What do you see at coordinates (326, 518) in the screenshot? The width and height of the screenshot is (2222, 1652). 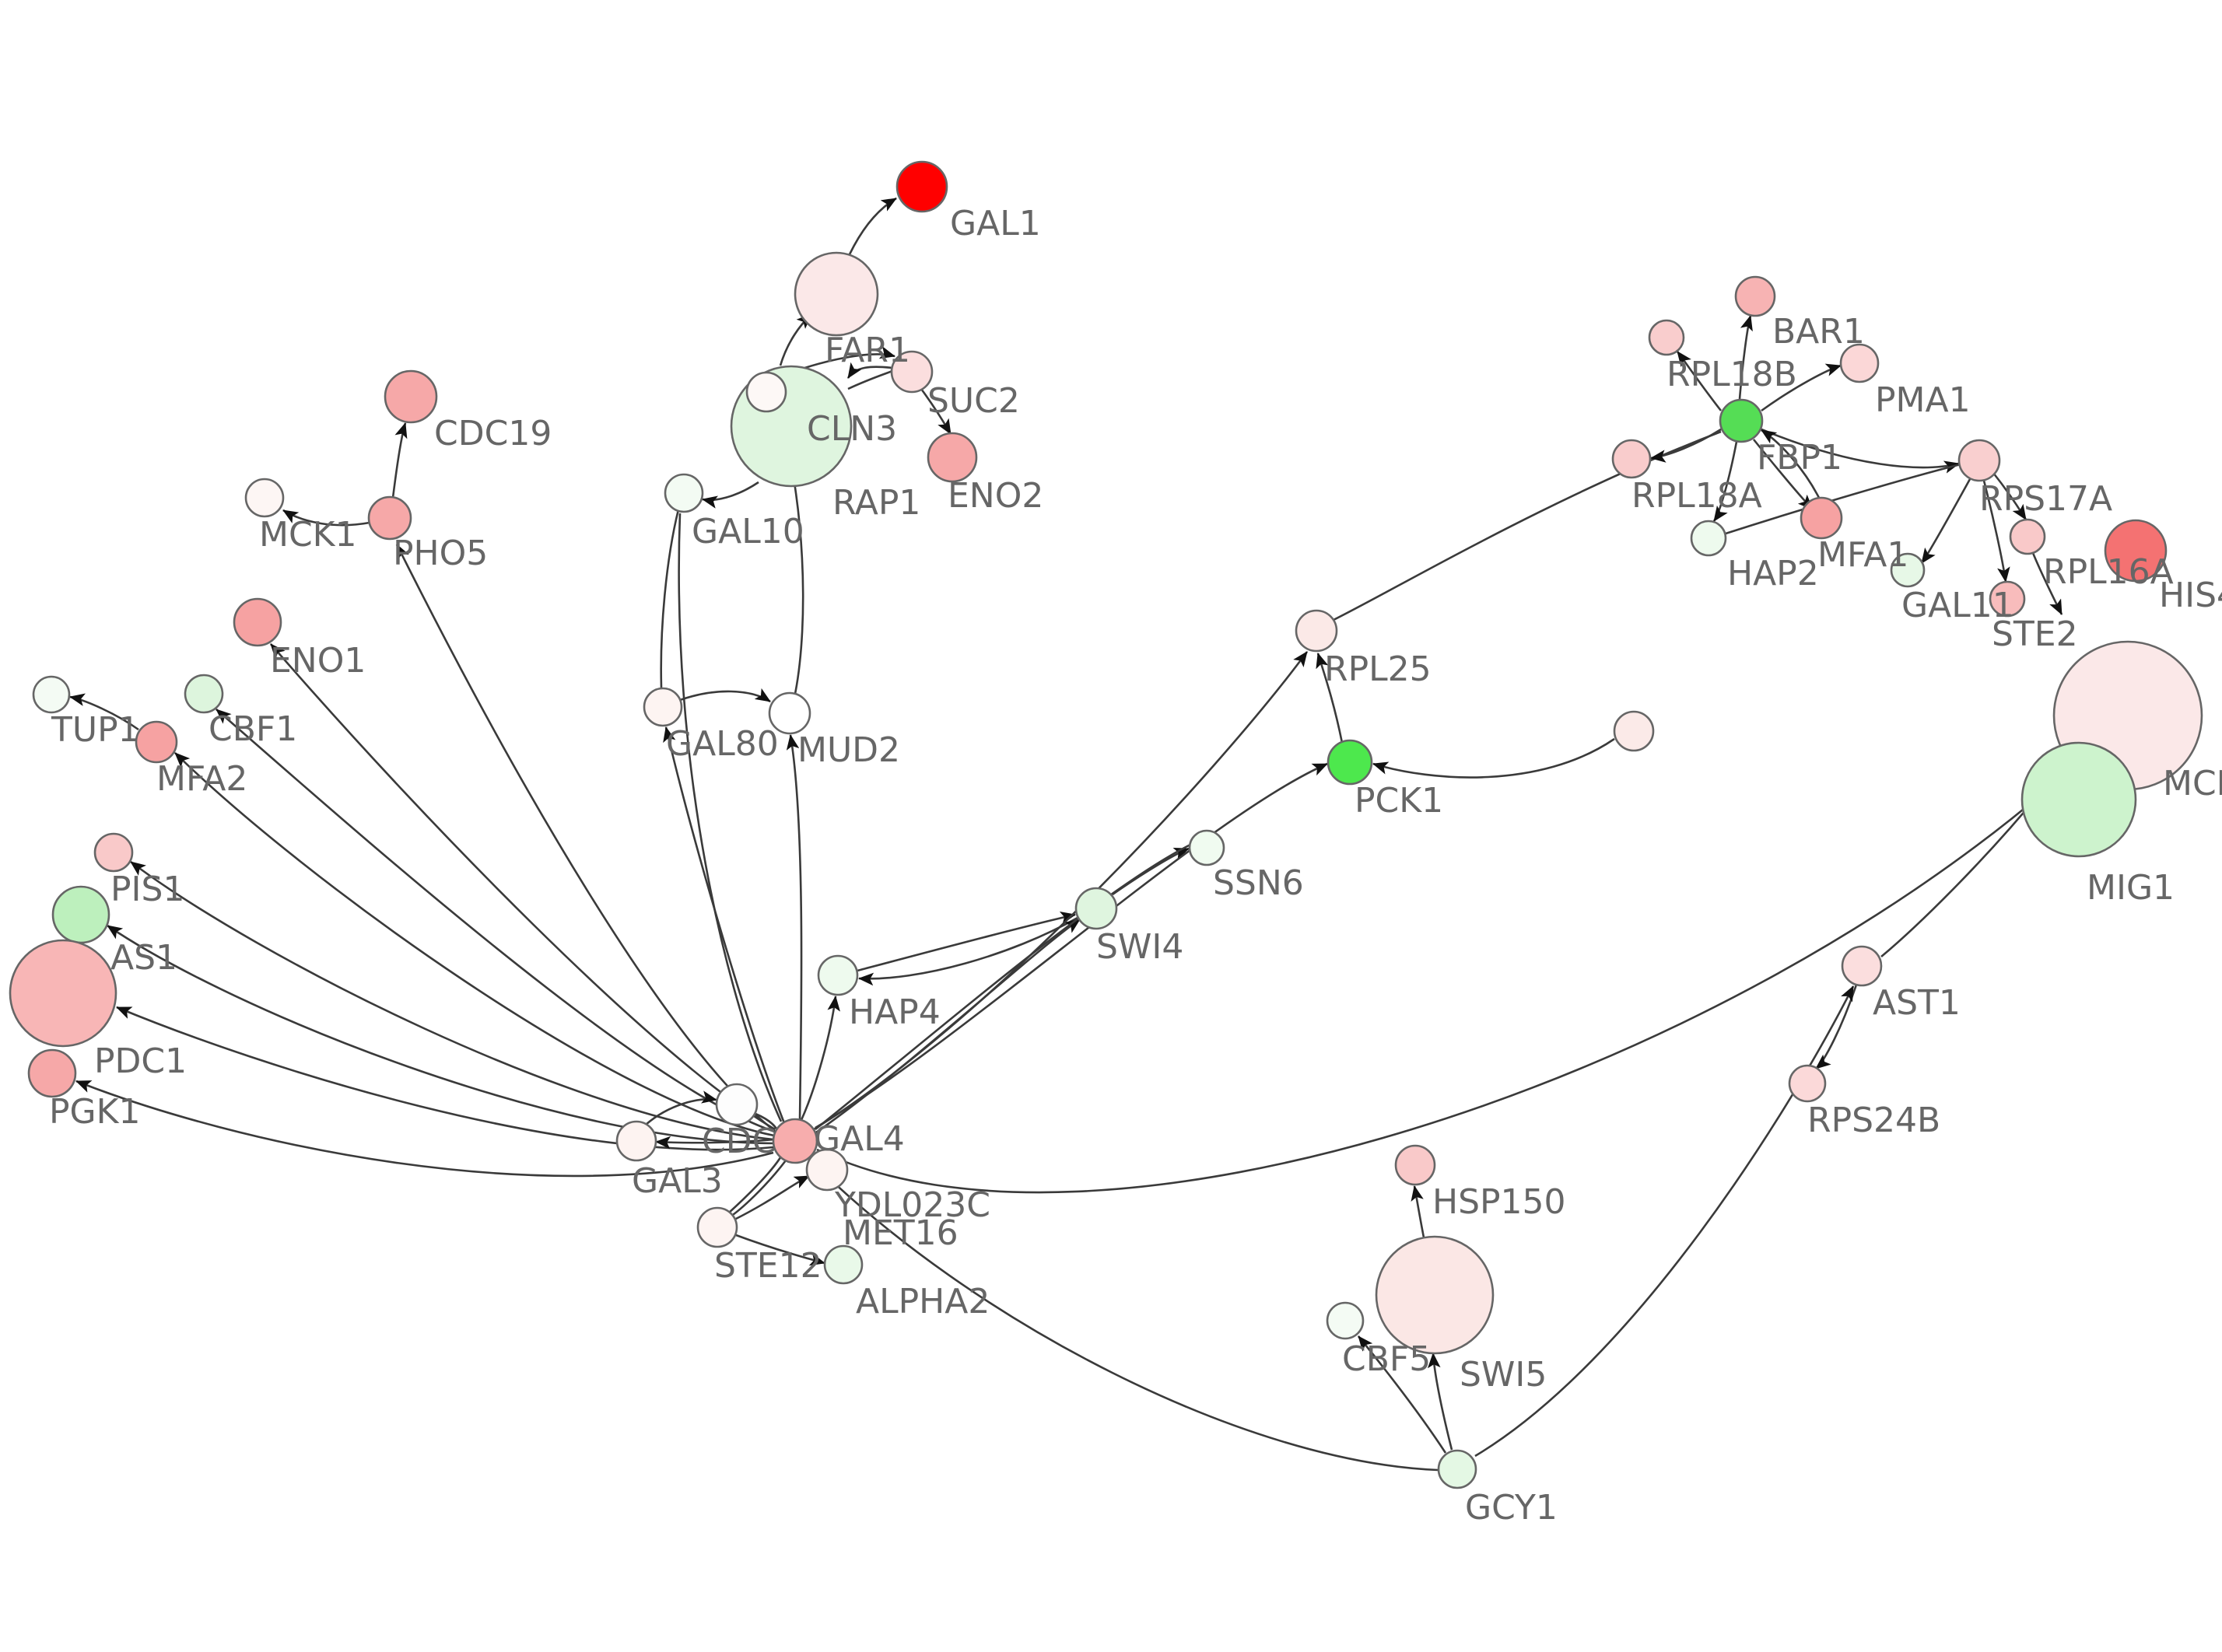 I see `edge-PHO5-to-MCK1` at bounding box center [326, 518].